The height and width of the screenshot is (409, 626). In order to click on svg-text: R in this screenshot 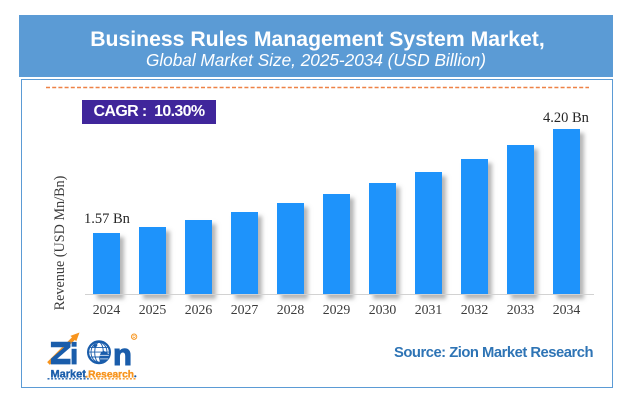, I will do `click(134, 338)`.